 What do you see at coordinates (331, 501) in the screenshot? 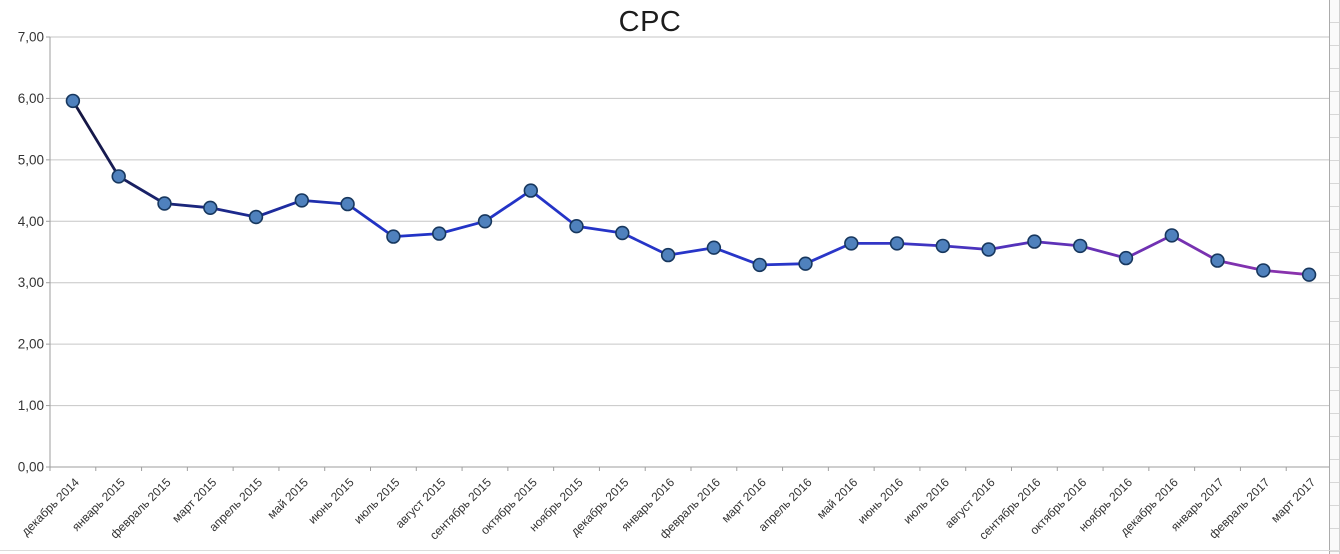
I see `x-axis-label: июнь 2015` at bounding box center [331, 501].